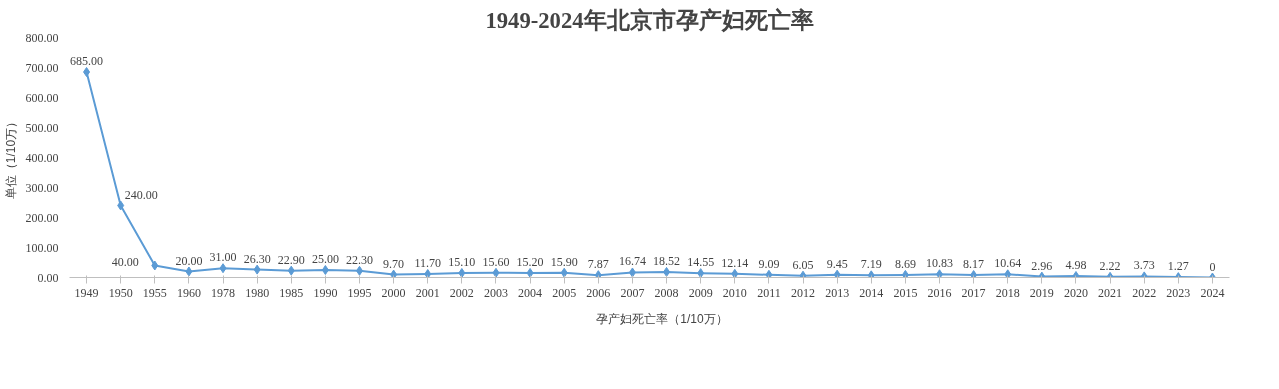 This screenshot has height=389, width=1279. I want to click on x-tick-label: 2018, so click(1007, 292).